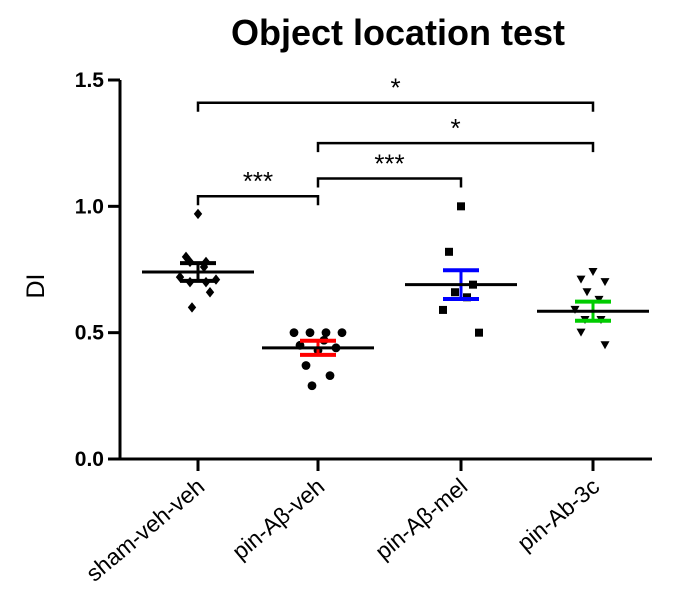 The height and width of the screenshot is (609, 674). Describe the element at coordinates (36, 286) in the screenshot. I see `y-axis-label: DI` at that location.